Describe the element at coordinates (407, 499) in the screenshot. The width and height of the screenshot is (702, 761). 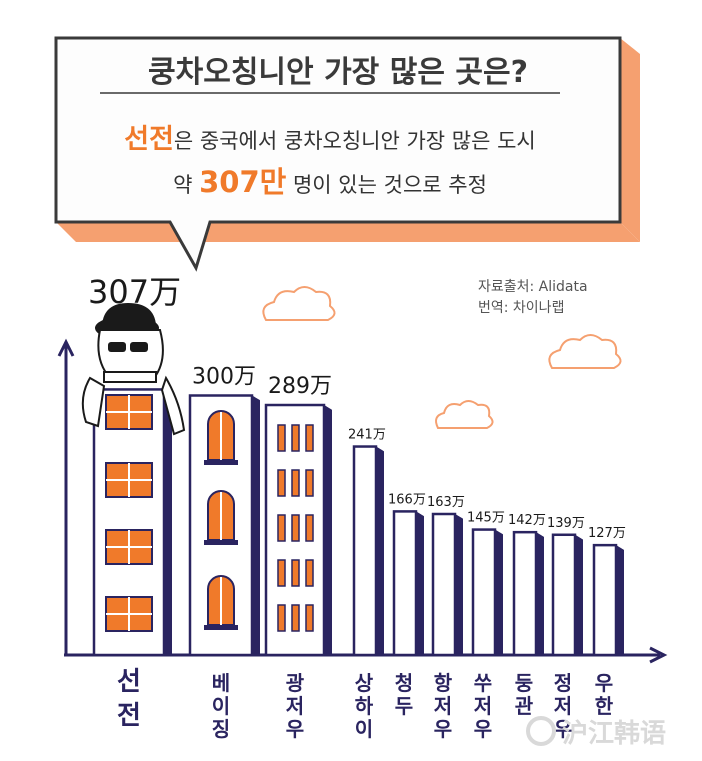
I see `value-label-4: 166万` at that location.